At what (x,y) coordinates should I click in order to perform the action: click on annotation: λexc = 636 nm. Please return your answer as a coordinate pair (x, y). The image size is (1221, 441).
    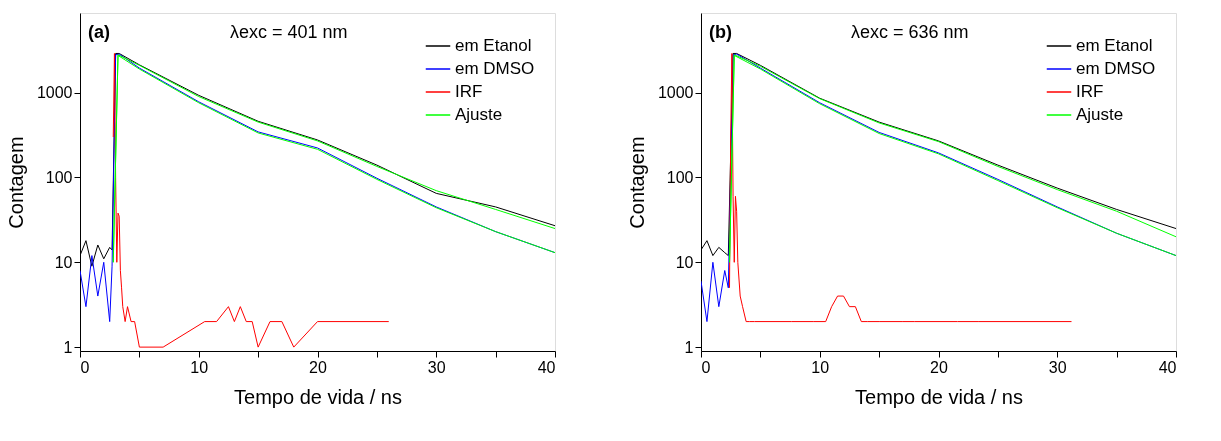
    Looking at the image, I should click on (910, 32).